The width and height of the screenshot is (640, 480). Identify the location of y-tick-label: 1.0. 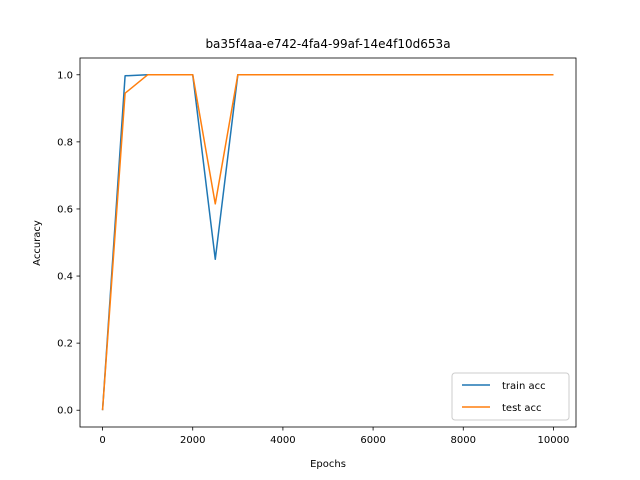
(65, 75).